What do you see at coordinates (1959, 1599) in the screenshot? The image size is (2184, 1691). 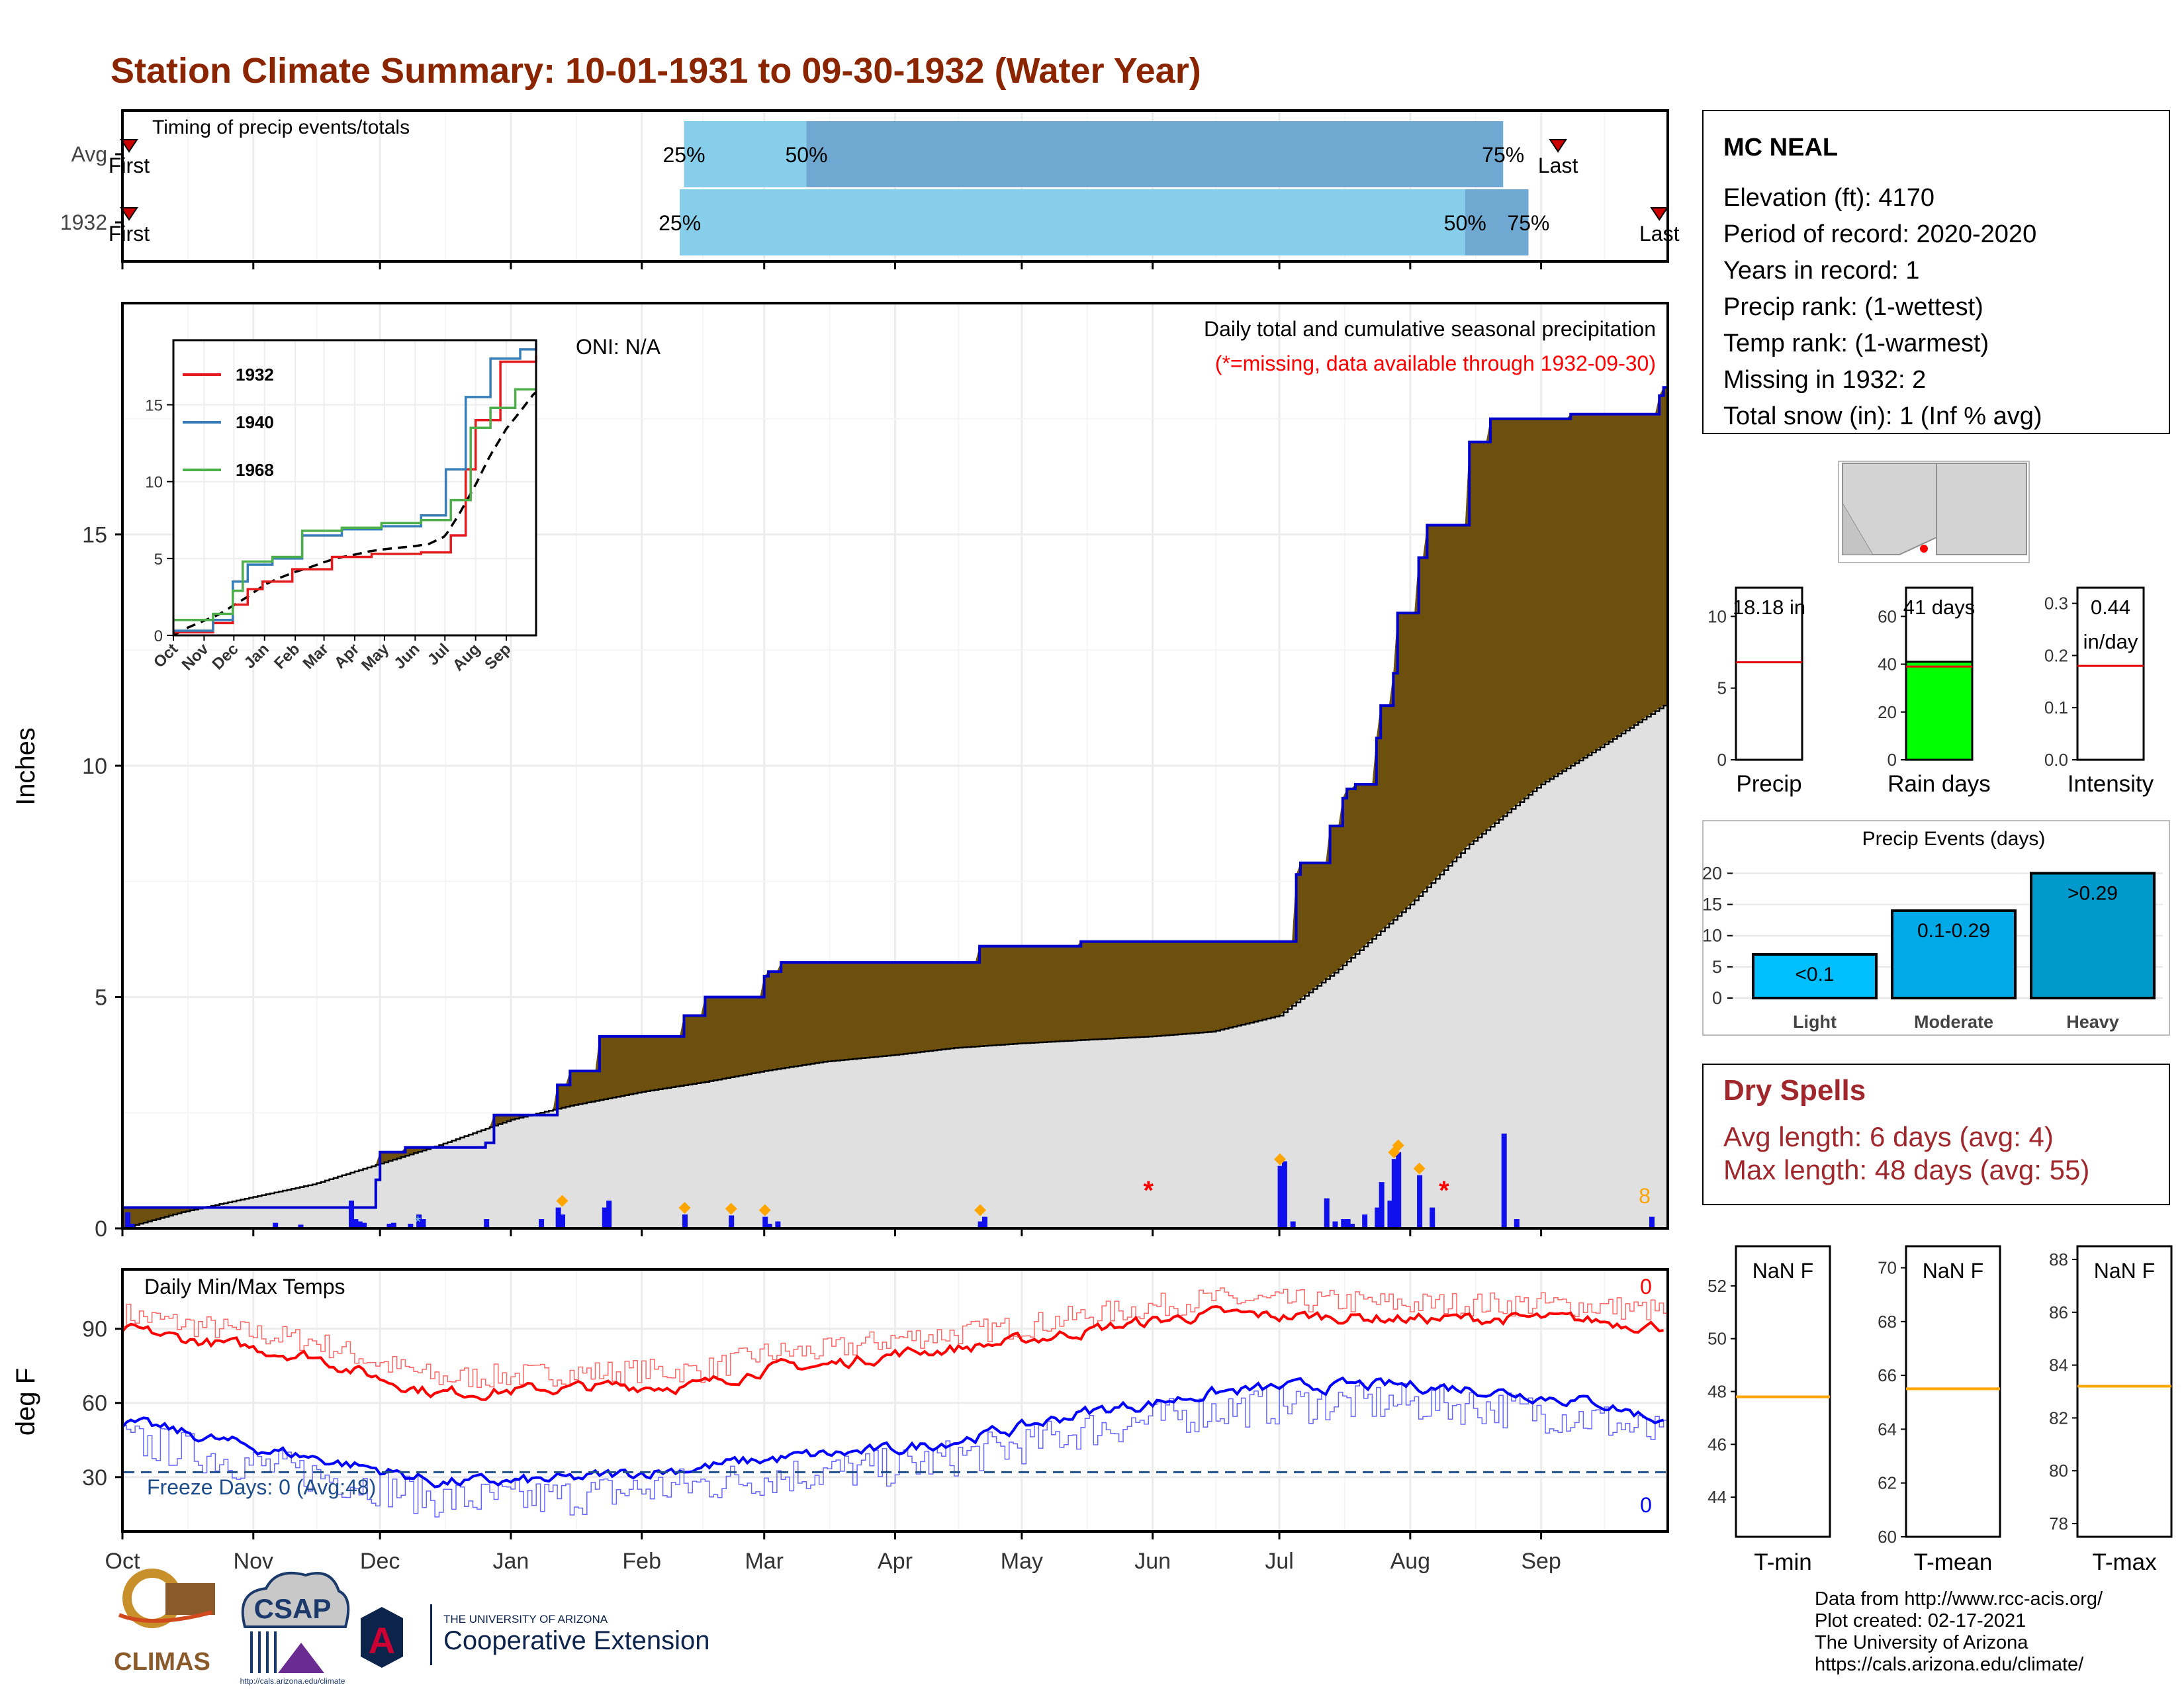 I see `footer-line: Data from http://www.rcc-acis.org/` at bounding box center [1959, 1599].